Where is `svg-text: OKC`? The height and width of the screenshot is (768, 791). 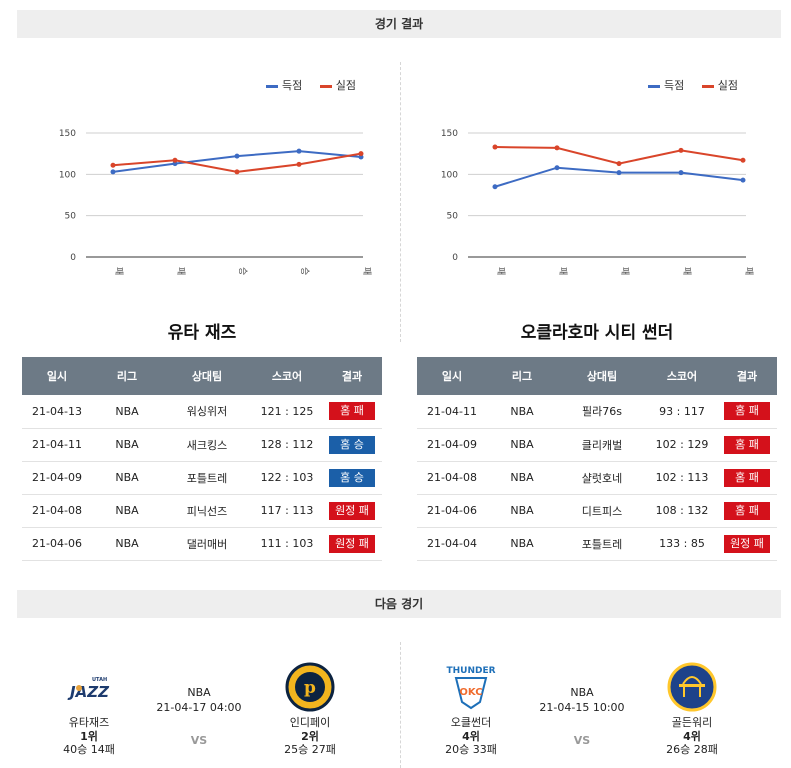 svg-text: OKC is located at coordinates (470, 692).